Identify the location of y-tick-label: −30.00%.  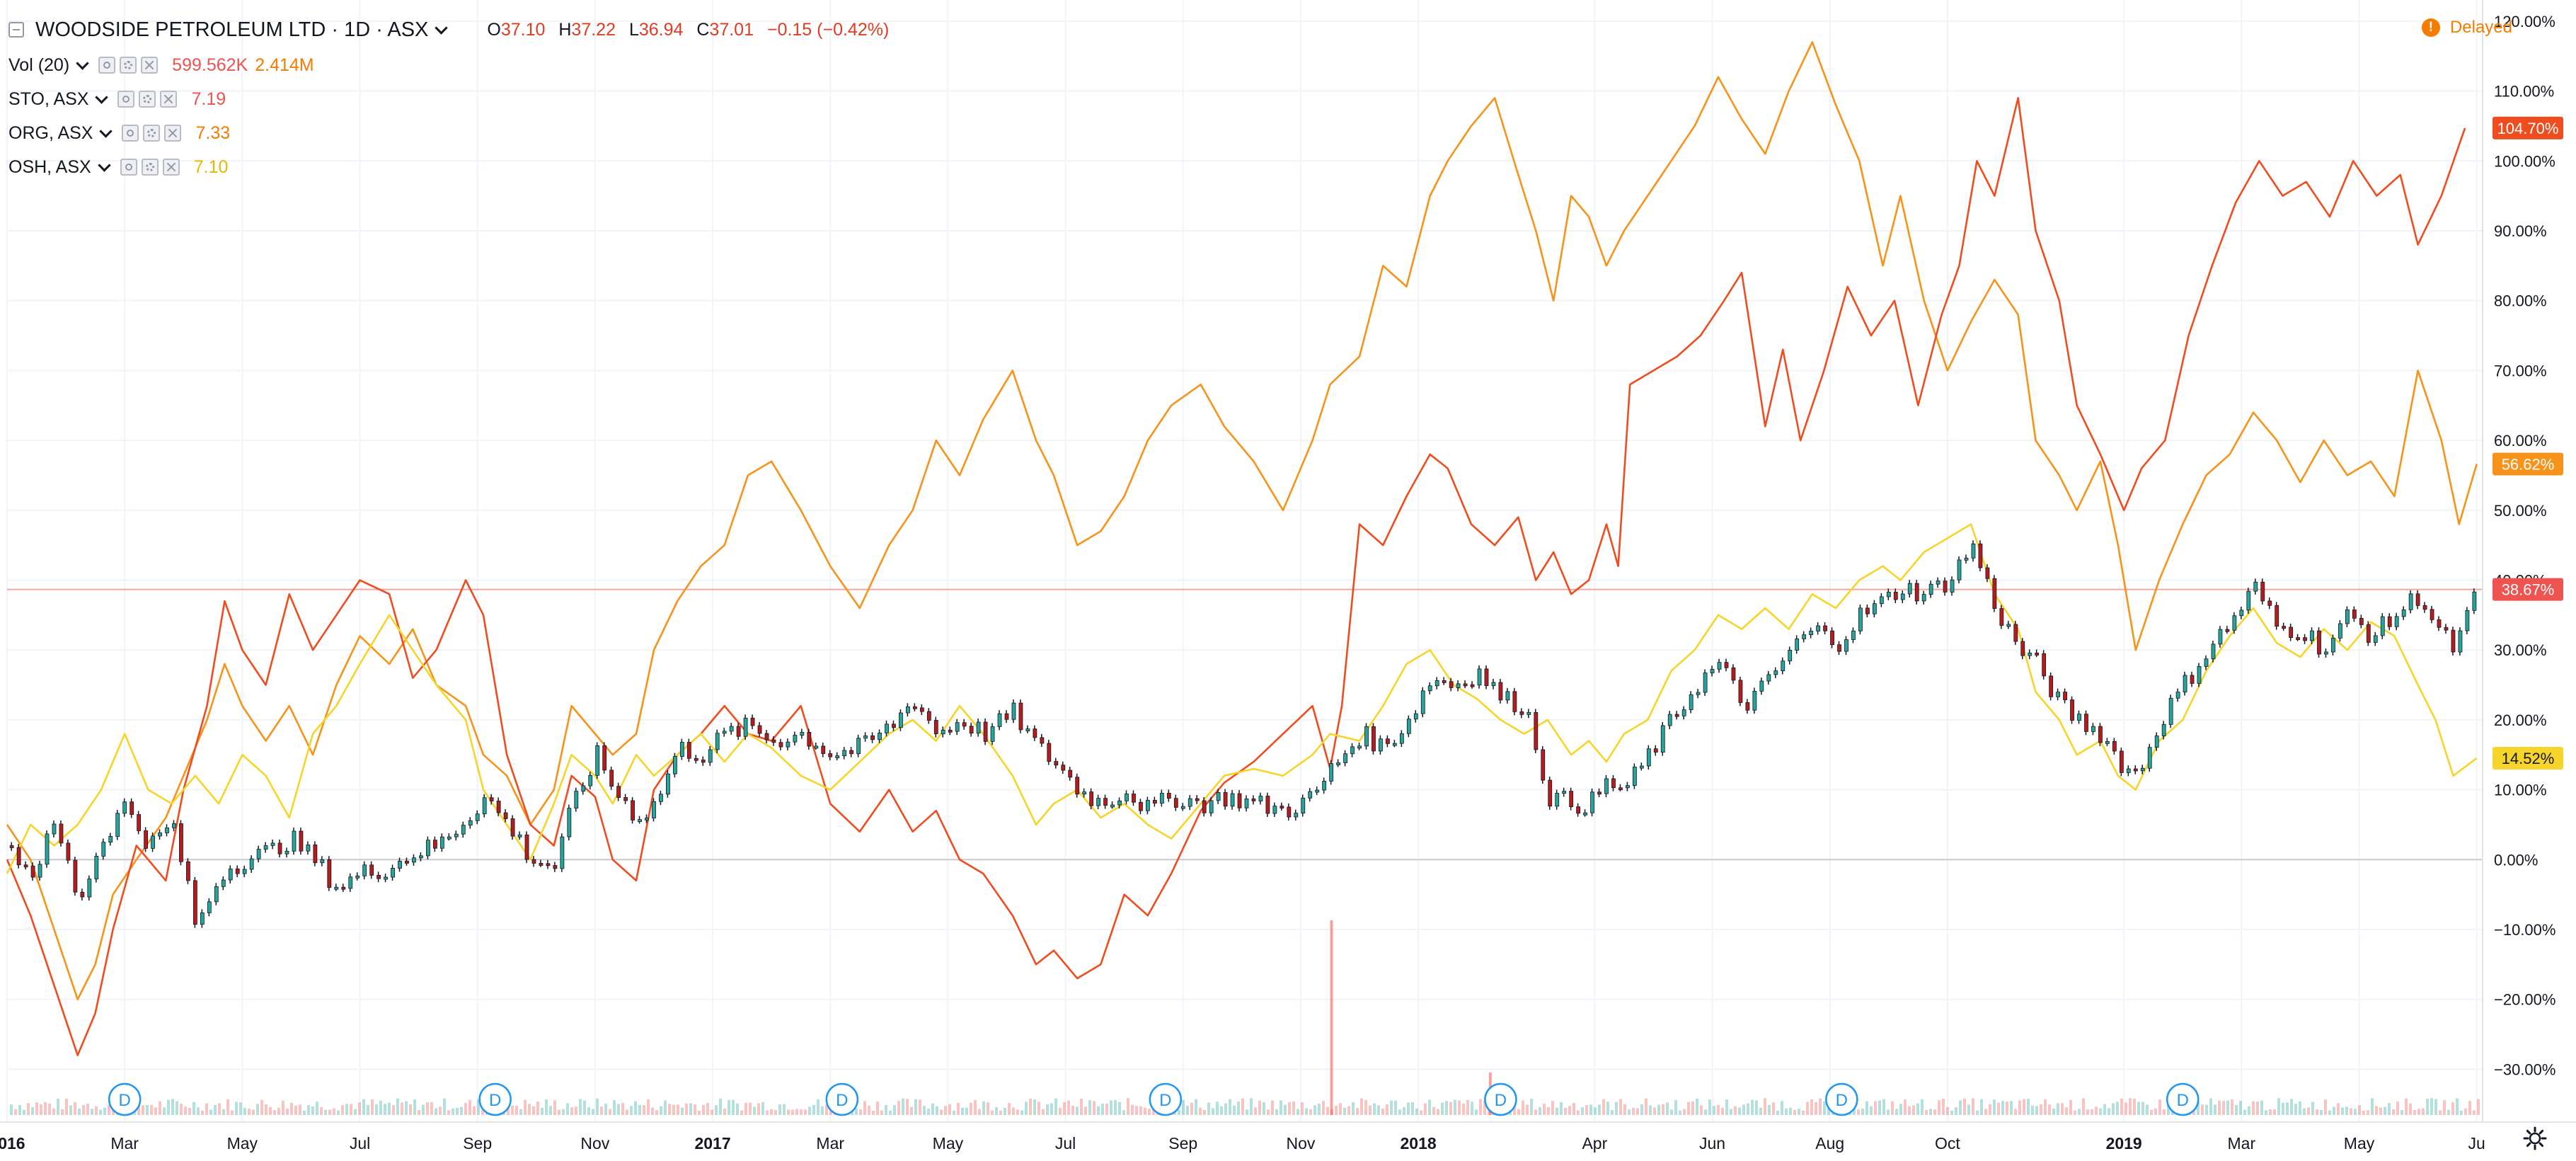
(2525, 1069).